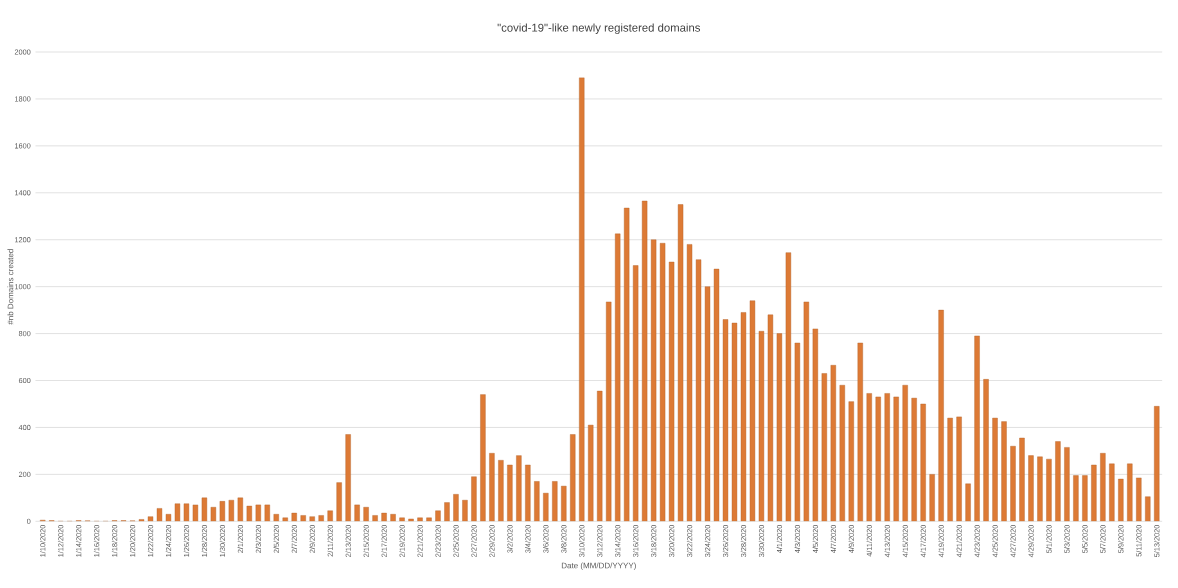 The image size is (1178, 588). Describe the element at coordinates (10, 287) in the screenshot. I see `y-axis-title: #nb Domains created` at that location.